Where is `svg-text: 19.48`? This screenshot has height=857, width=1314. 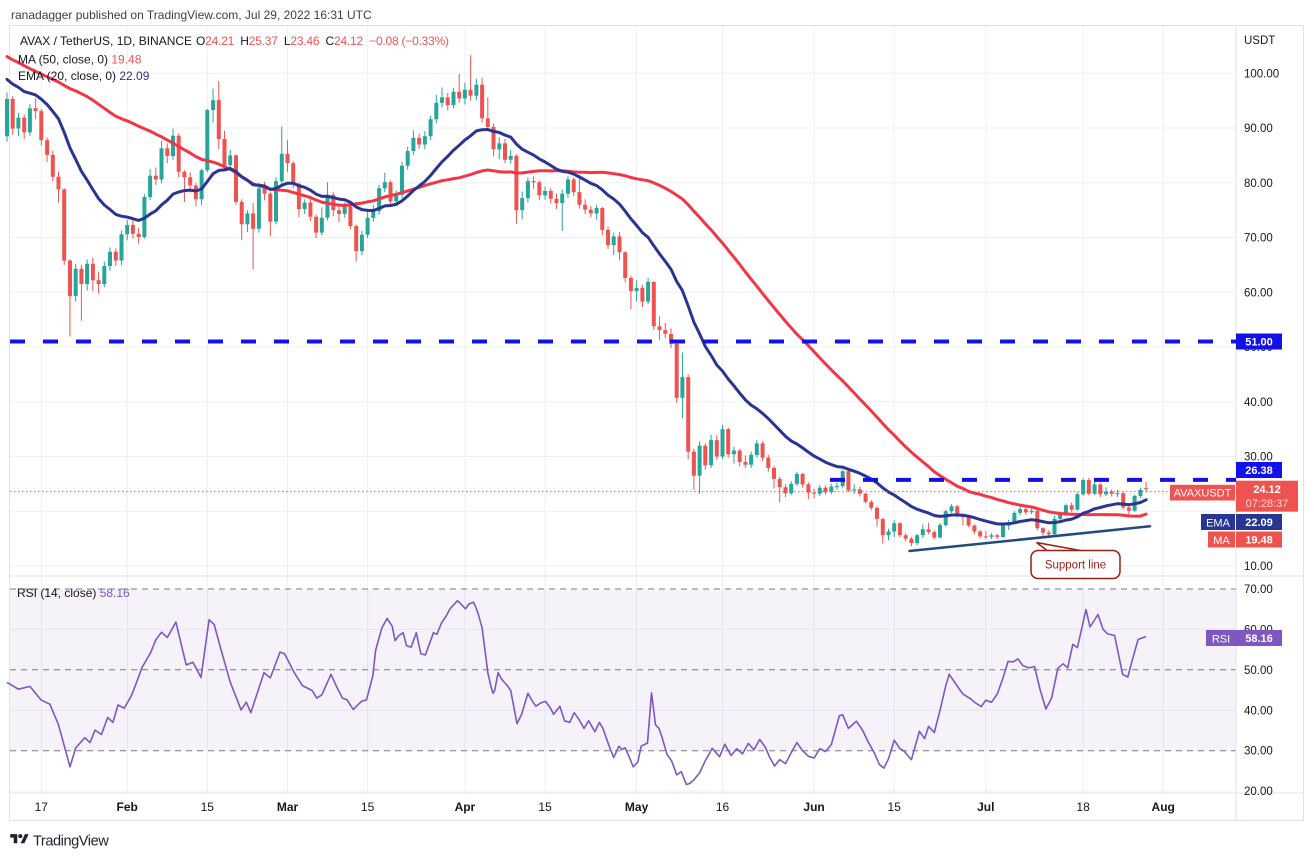 svg-text: 19.48 is located at coordinates (1259, 541).